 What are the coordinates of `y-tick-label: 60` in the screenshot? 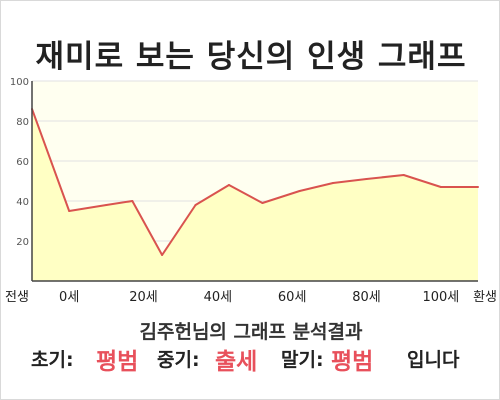 It's located at (22, 162).